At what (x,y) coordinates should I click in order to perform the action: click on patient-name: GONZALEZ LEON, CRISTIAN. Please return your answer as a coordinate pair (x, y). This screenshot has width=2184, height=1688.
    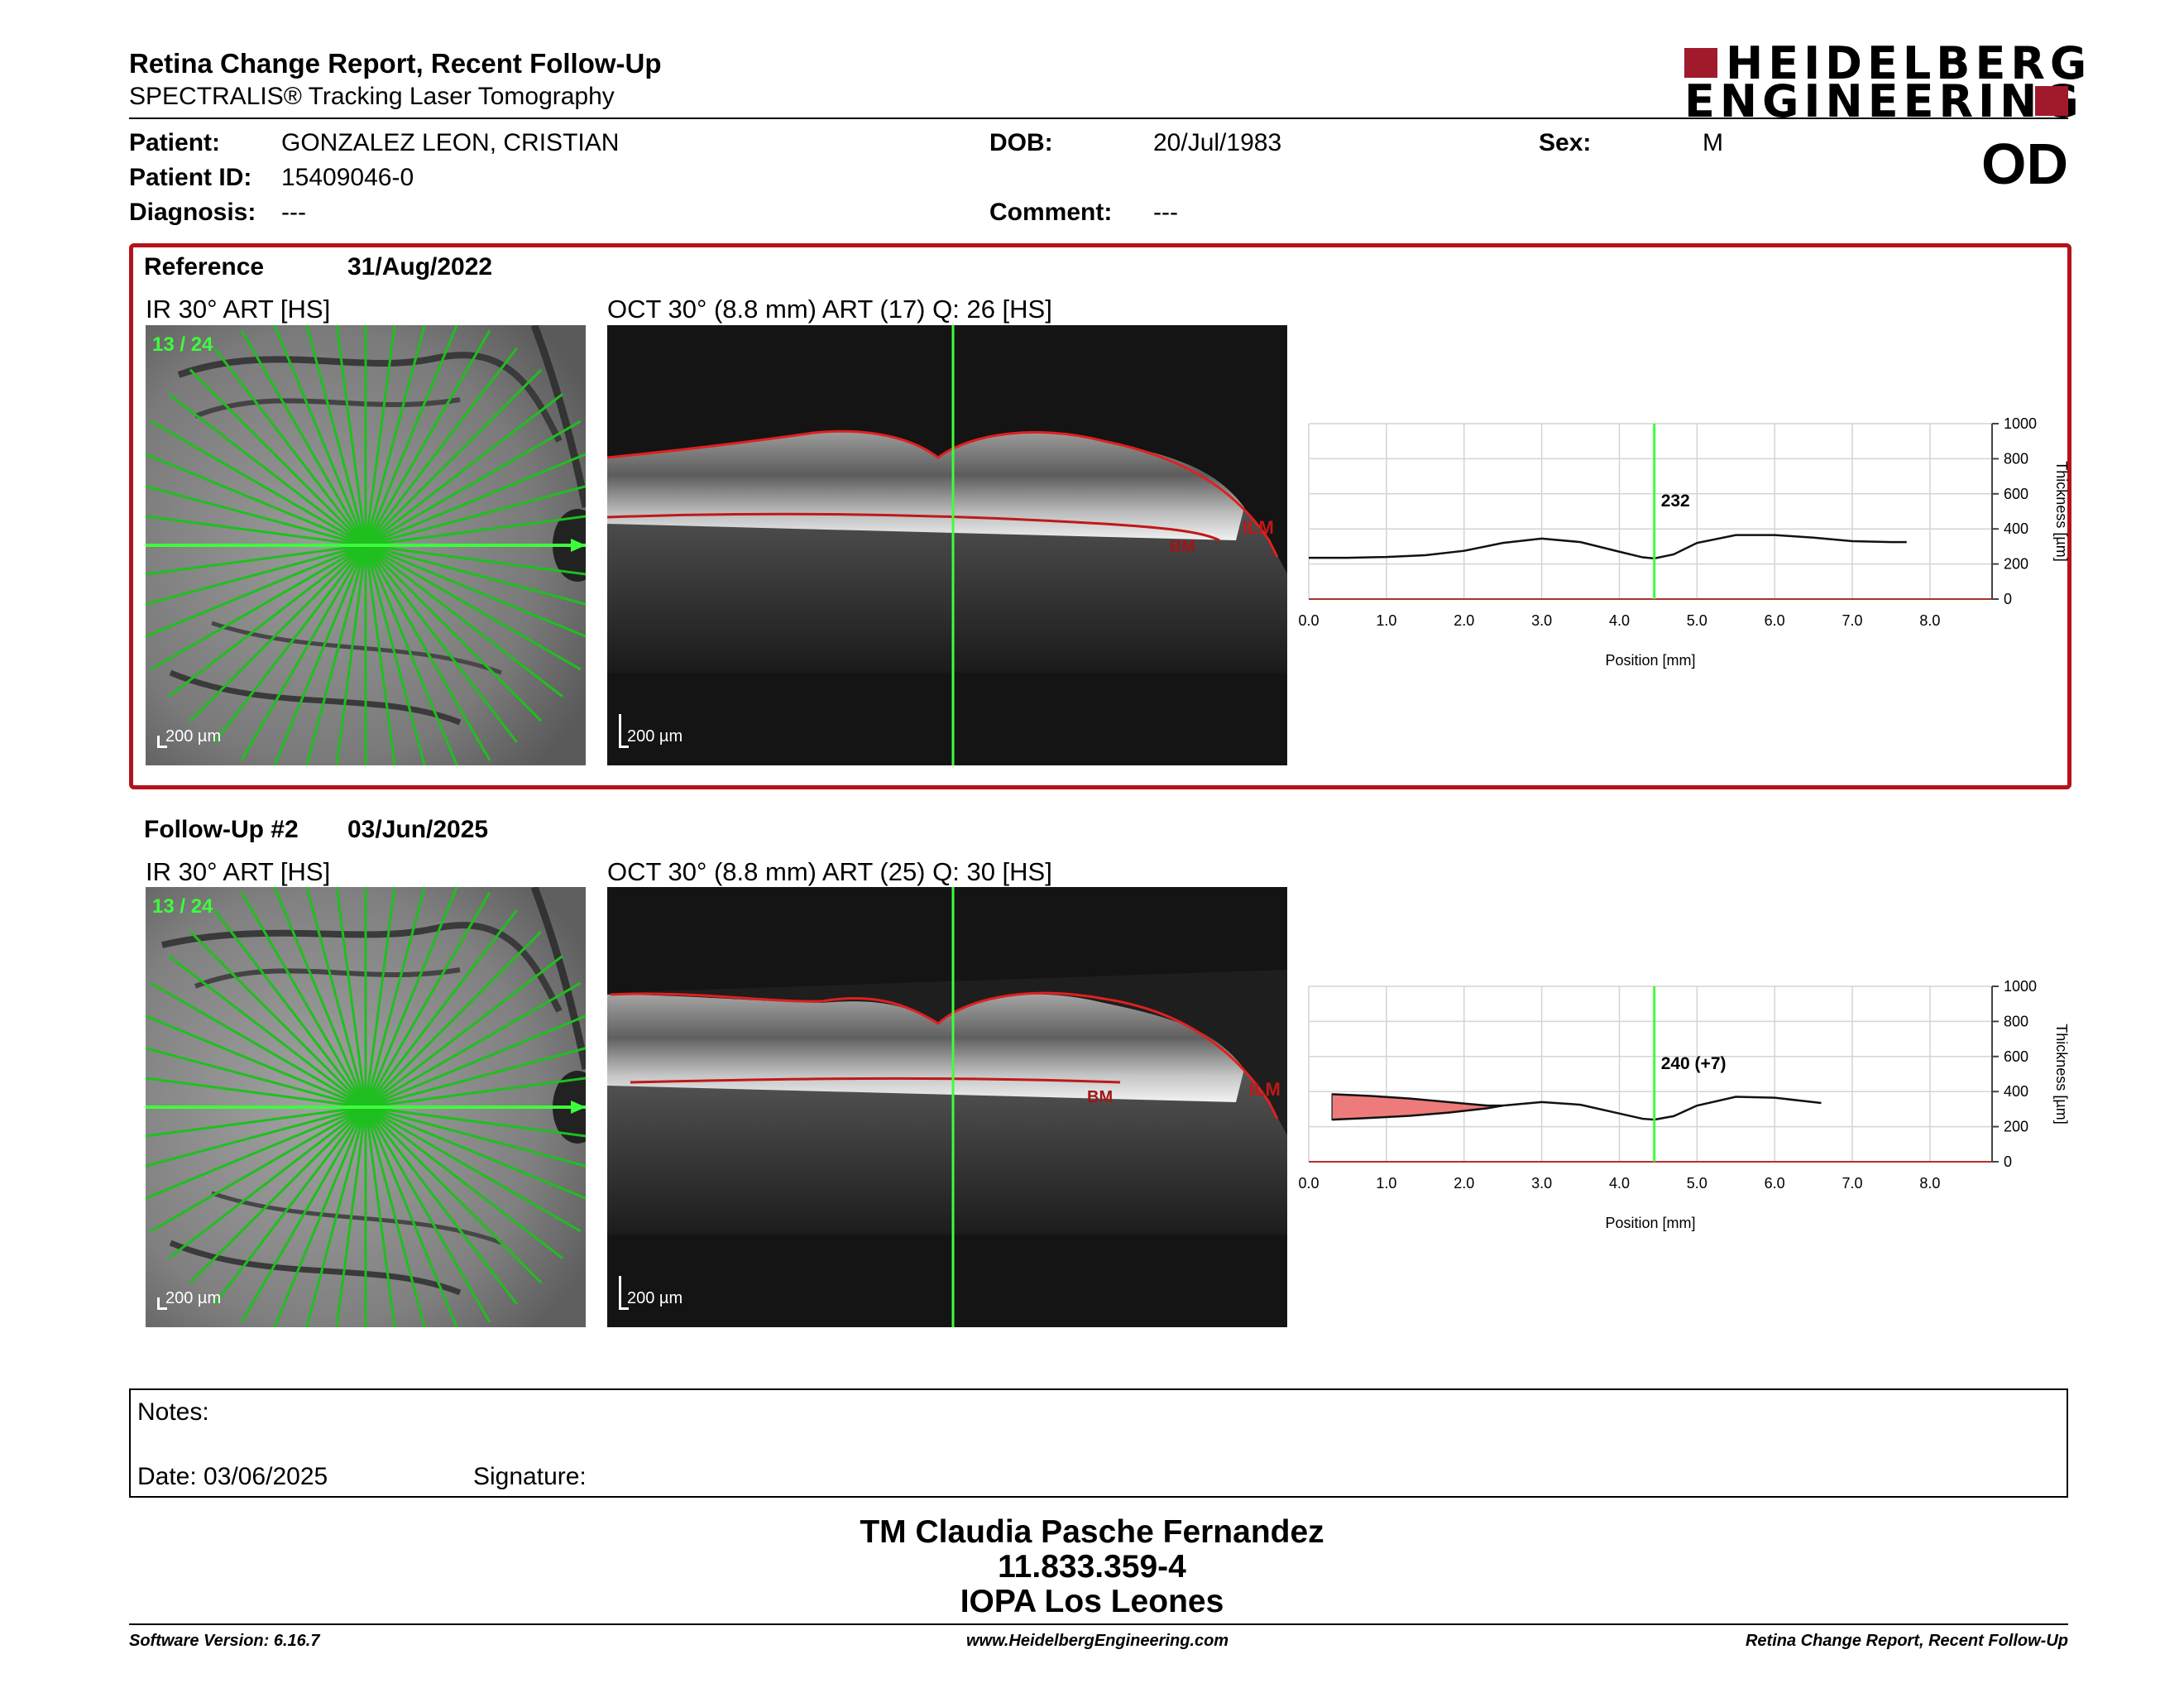
    Looking at the image, I should click on (450, 142).